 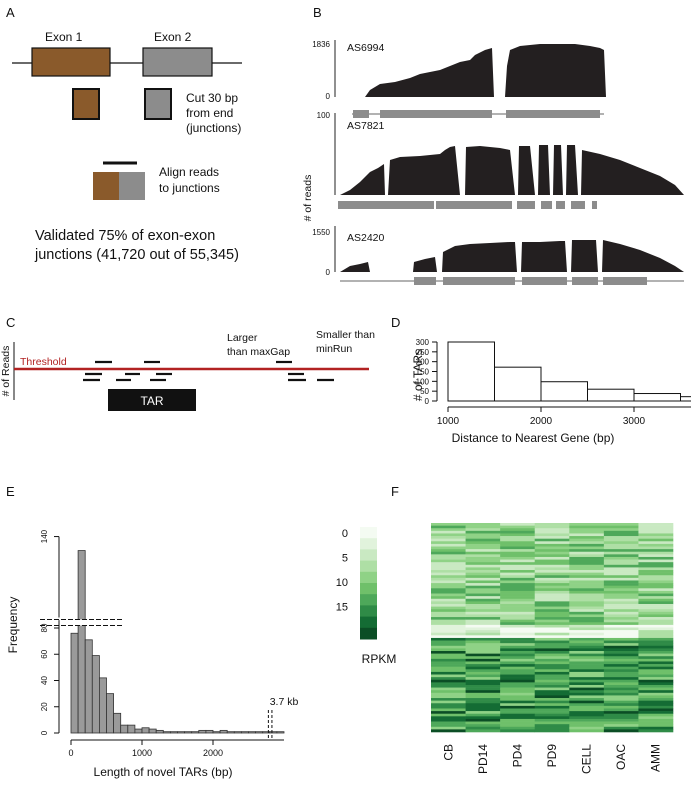 What do you see at coordinates (625, 281) in the screenshot?
I see `track3-exon` at bounding box center [625, 281].